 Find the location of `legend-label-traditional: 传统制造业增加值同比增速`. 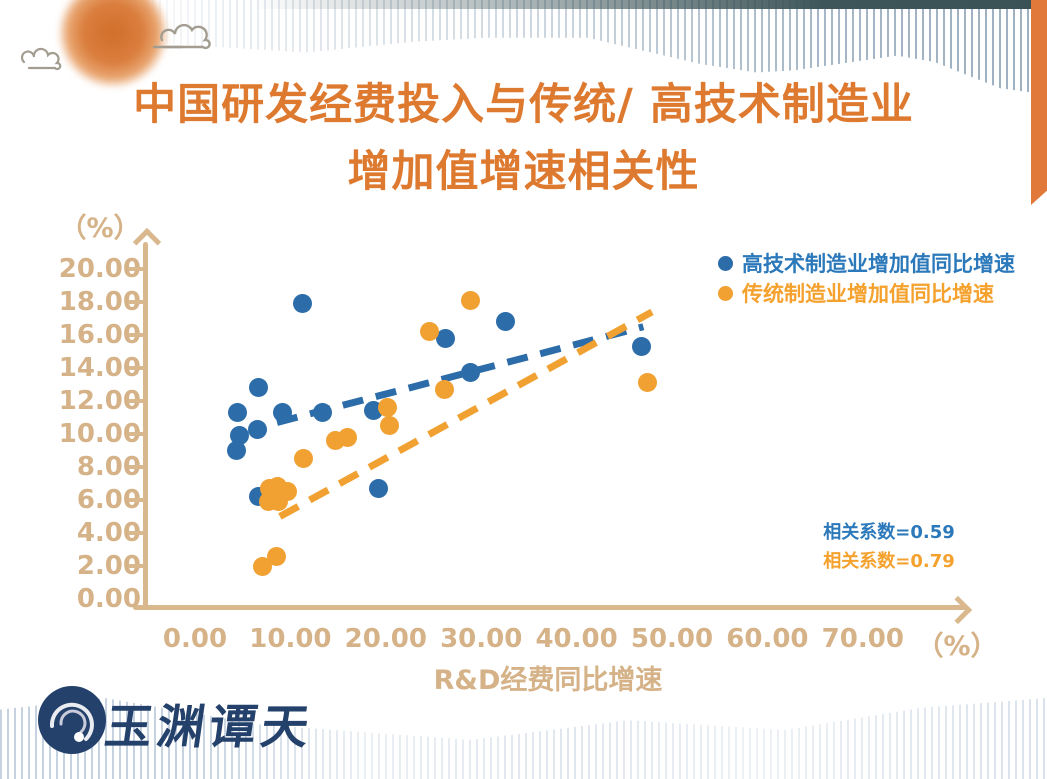

legend-label-traditional: 传统制造业增加值同比增速 is located at coordinates (868, 294).